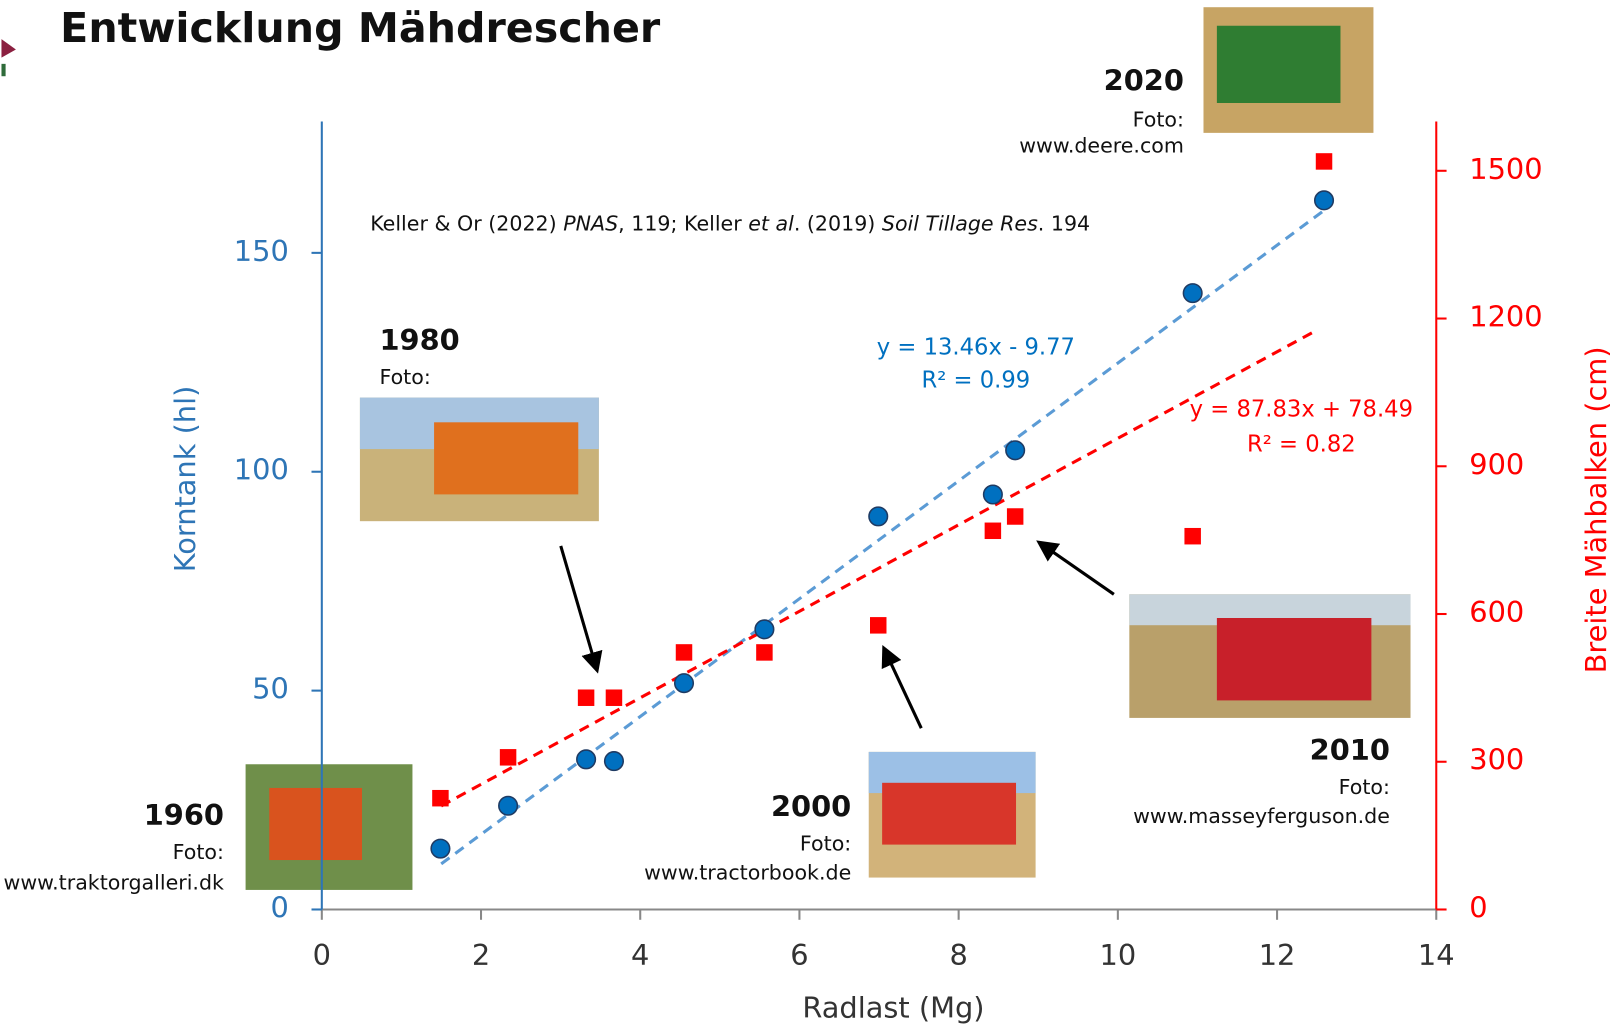  I want to click on y2-tick-label: 0, so click(1478, 907).